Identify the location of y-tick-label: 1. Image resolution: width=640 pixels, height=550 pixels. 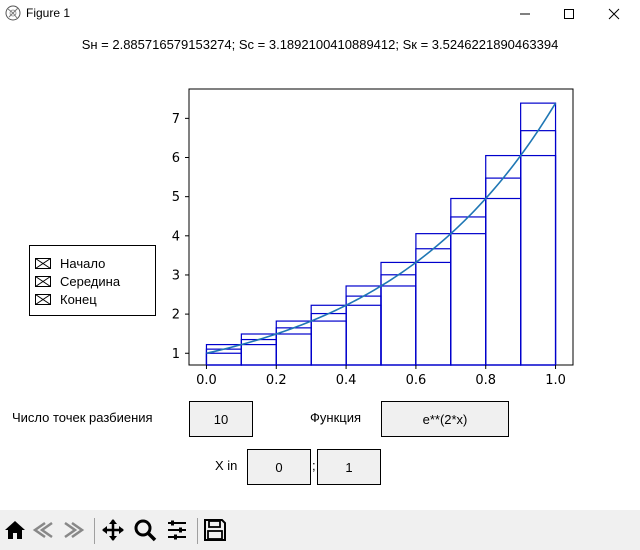
(176, 354).